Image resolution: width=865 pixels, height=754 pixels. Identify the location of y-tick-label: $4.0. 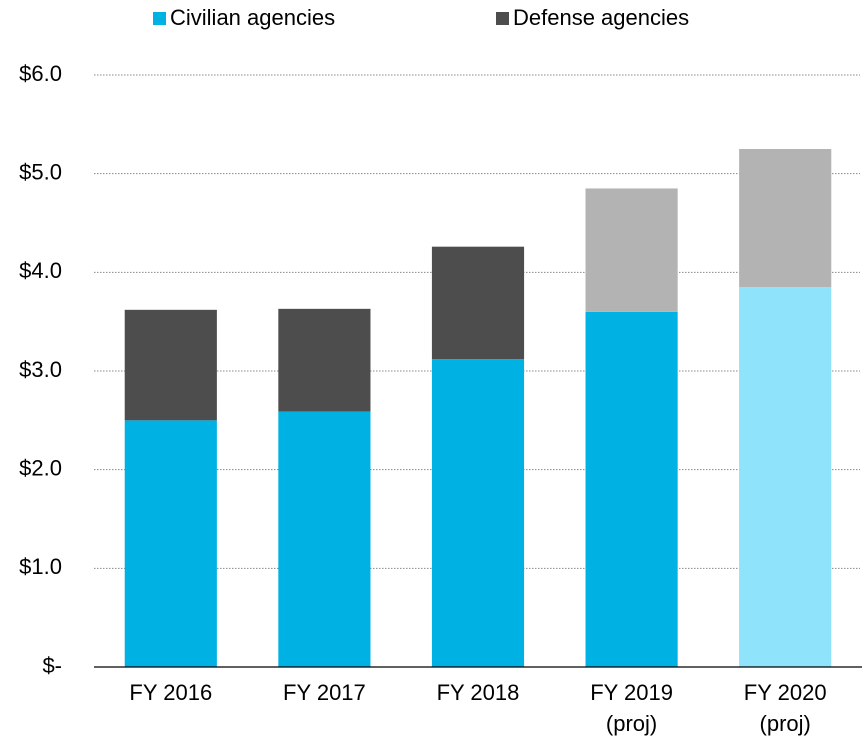
(40, 270).